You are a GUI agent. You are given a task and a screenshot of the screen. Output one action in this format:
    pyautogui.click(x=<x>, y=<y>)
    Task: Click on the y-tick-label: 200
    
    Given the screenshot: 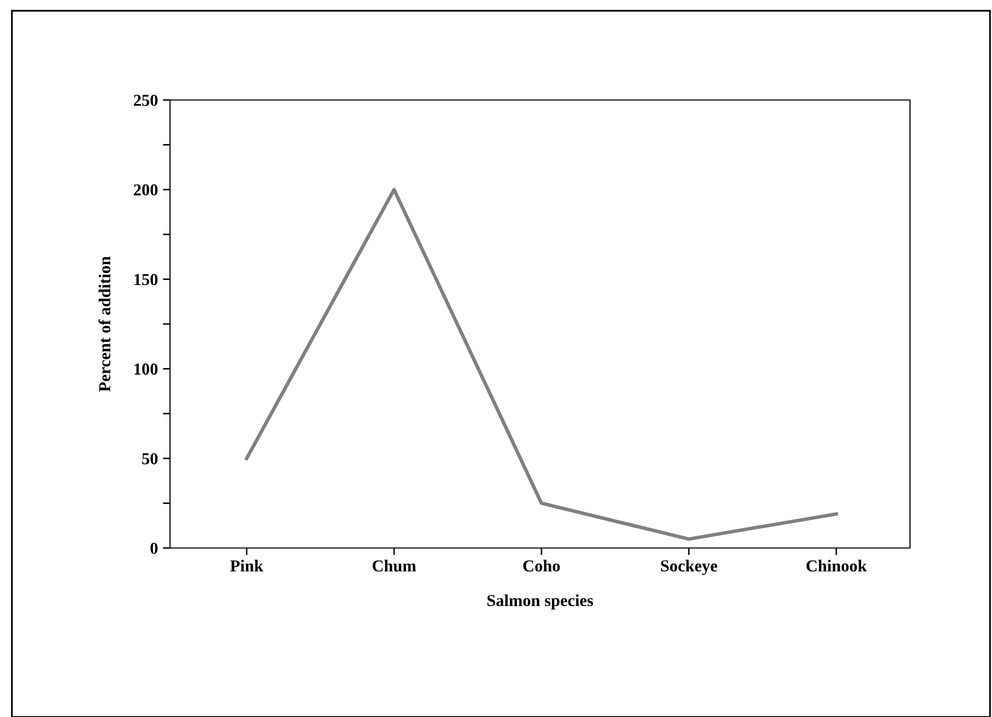 What is the action you would take?
    pyautogui.click(x=146, y=190)
    